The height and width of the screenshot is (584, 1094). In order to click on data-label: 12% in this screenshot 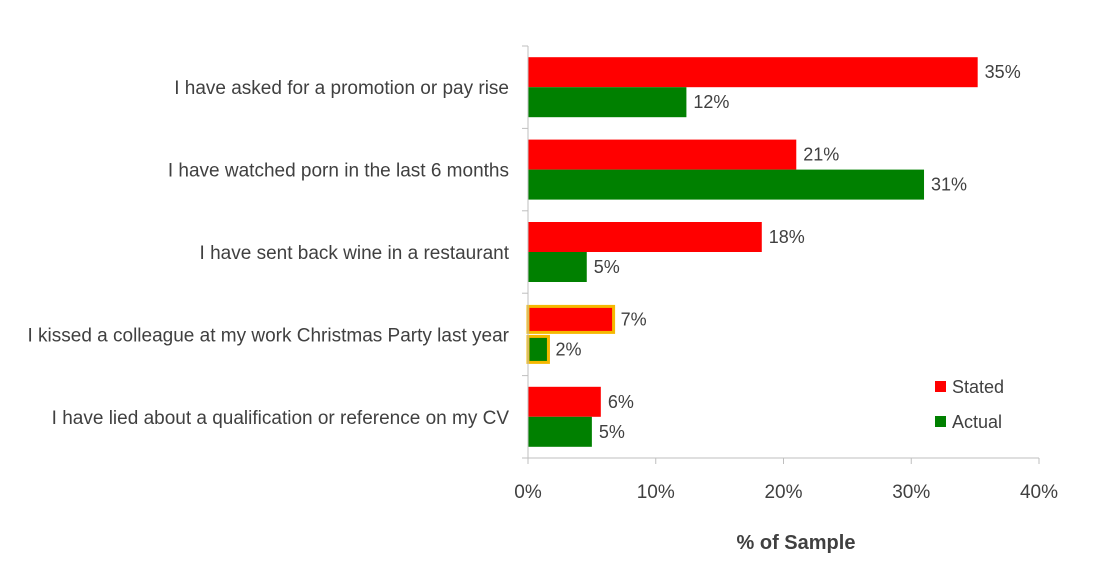, I will do `click(711, 102)`.